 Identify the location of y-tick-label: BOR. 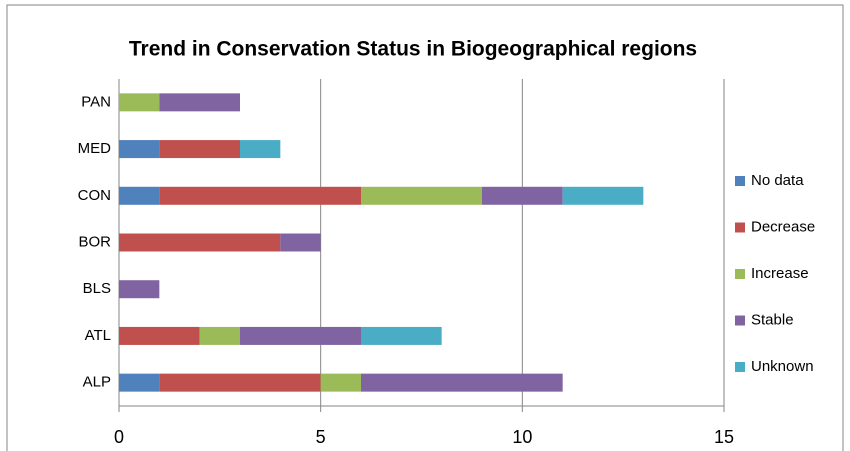
(94, 241).